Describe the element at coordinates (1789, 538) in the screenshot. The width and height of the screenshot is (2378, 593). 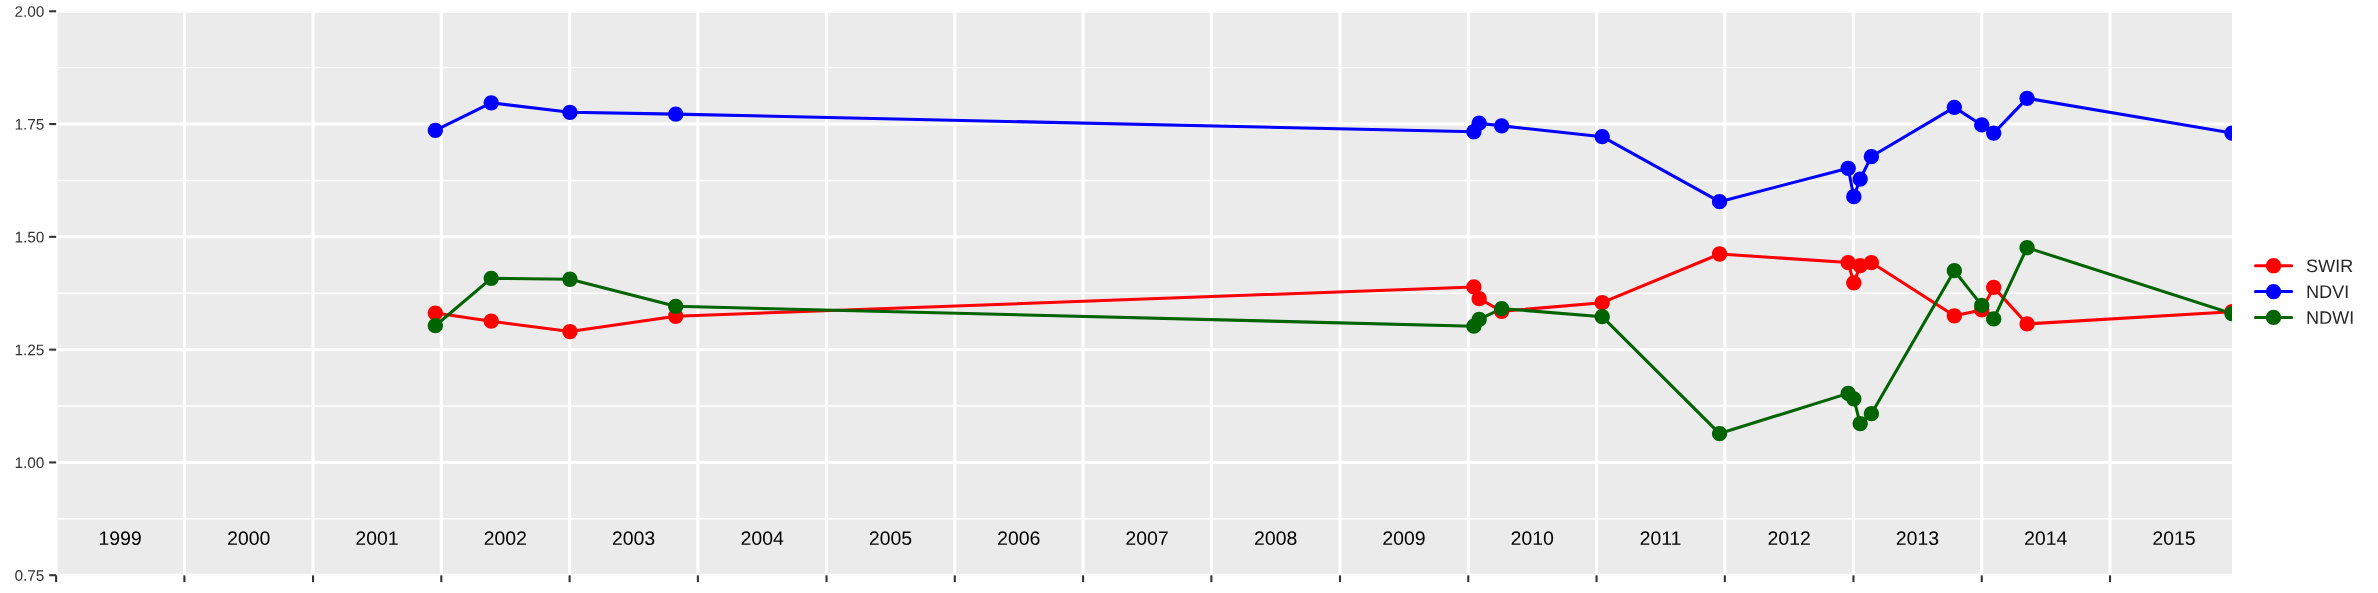
I see `x-tick-label: 2012` at that location.